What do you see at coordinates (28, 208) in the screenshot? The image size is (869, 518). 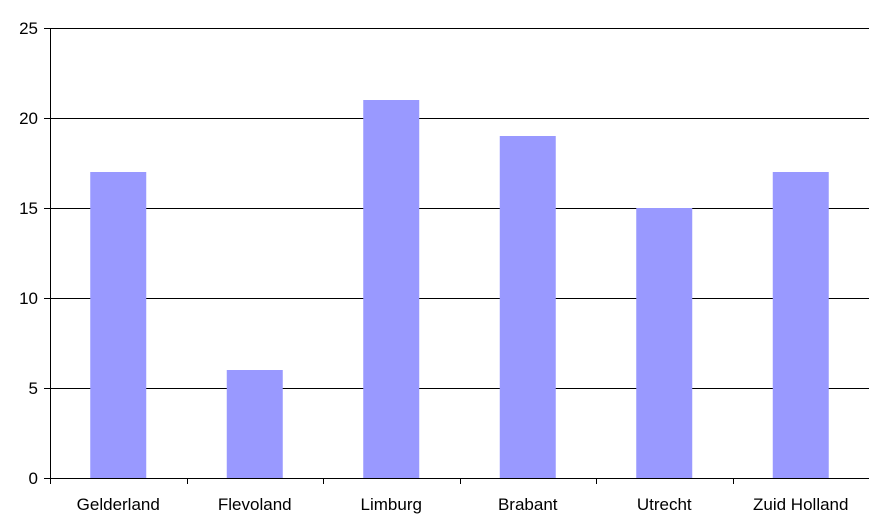 I see `y-tick-label: 15` at bounding box center [28, 208].